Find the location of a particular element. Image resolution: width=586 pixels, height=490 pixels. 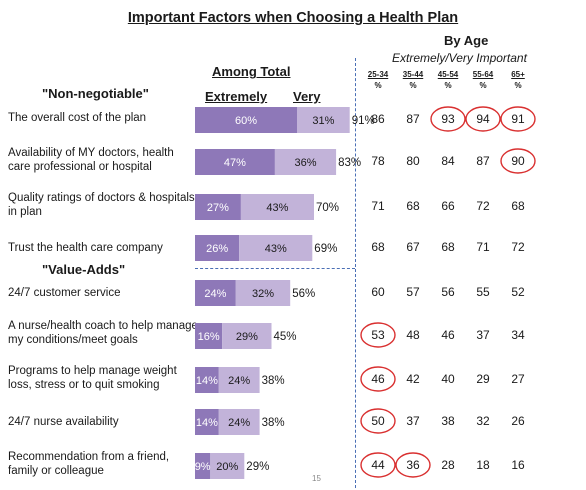

age-value: 27 is located at coordinates (518, 379).